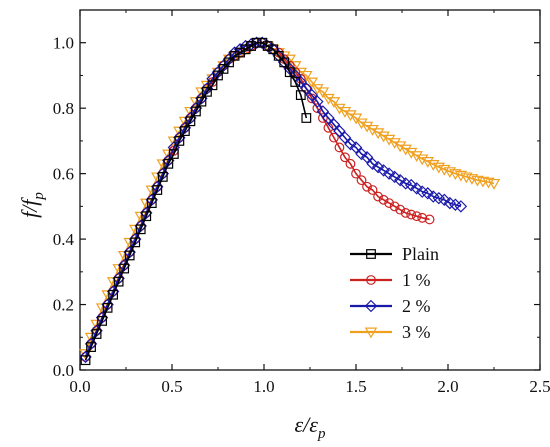 The height and width of the screenshot is (447, 550). I want to click on y-tick-label: 1.0, so click(63, 43).